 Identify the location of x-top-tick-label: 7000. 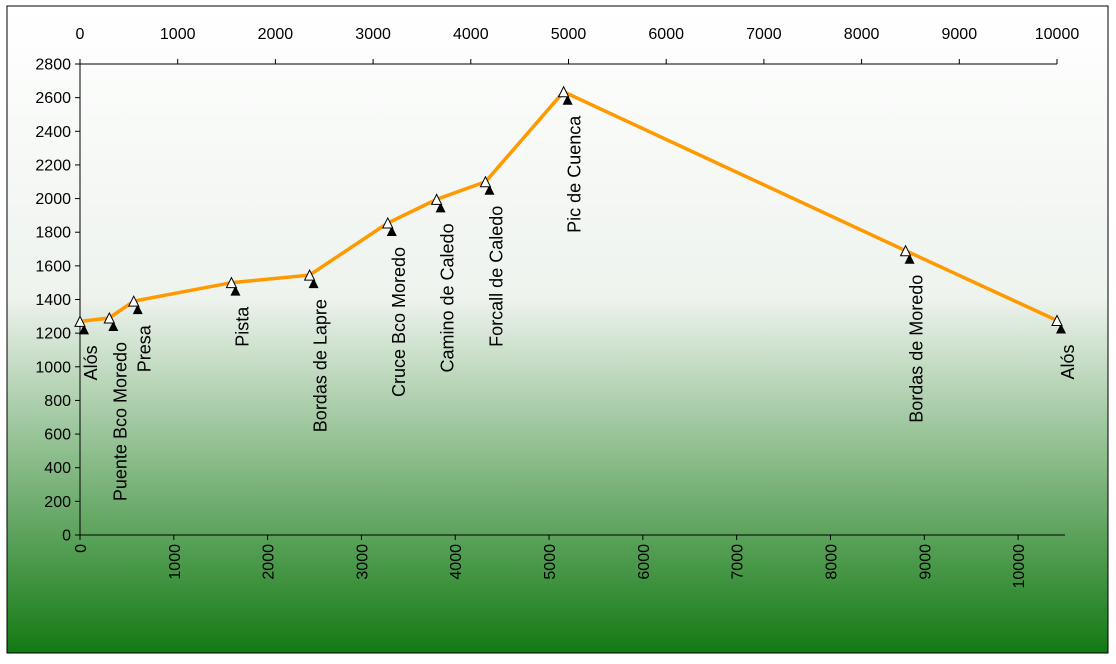
(764, 34).